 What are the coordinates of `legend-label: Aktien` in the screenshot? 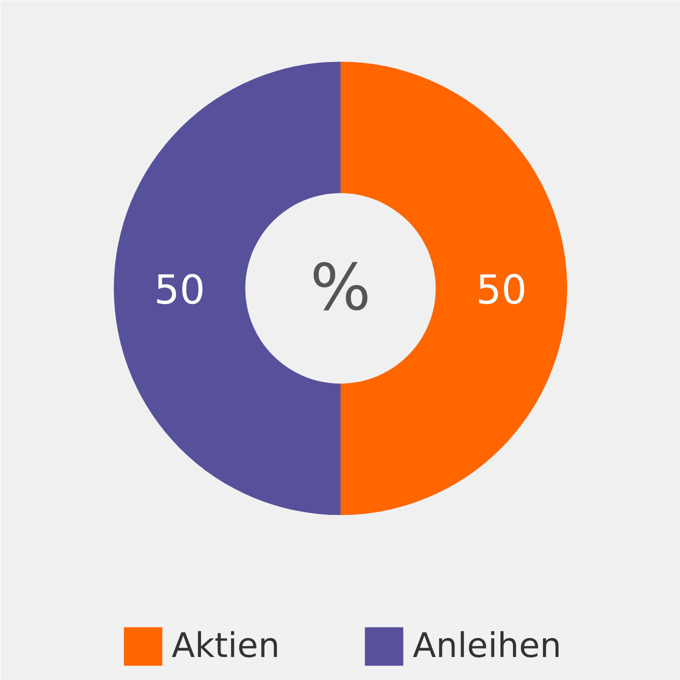 It's located at (226, 646).